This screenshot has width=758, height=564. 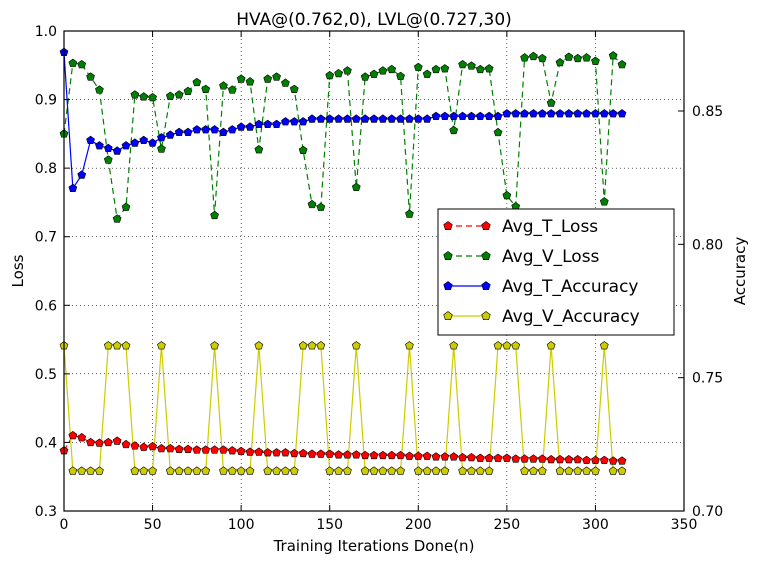 What do you see at coordinates (153, 525) in the screenshot?
I see `x-tick-label: 50` at bounding box center [153, 525].